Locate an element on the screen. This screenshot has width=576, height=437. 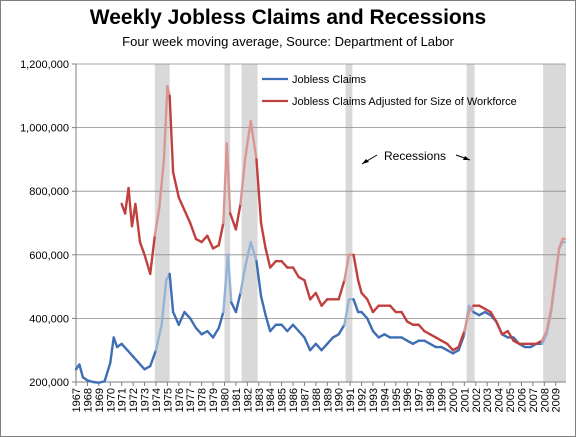
x-tick-label: 2006 is located at coordinates (522, 400).